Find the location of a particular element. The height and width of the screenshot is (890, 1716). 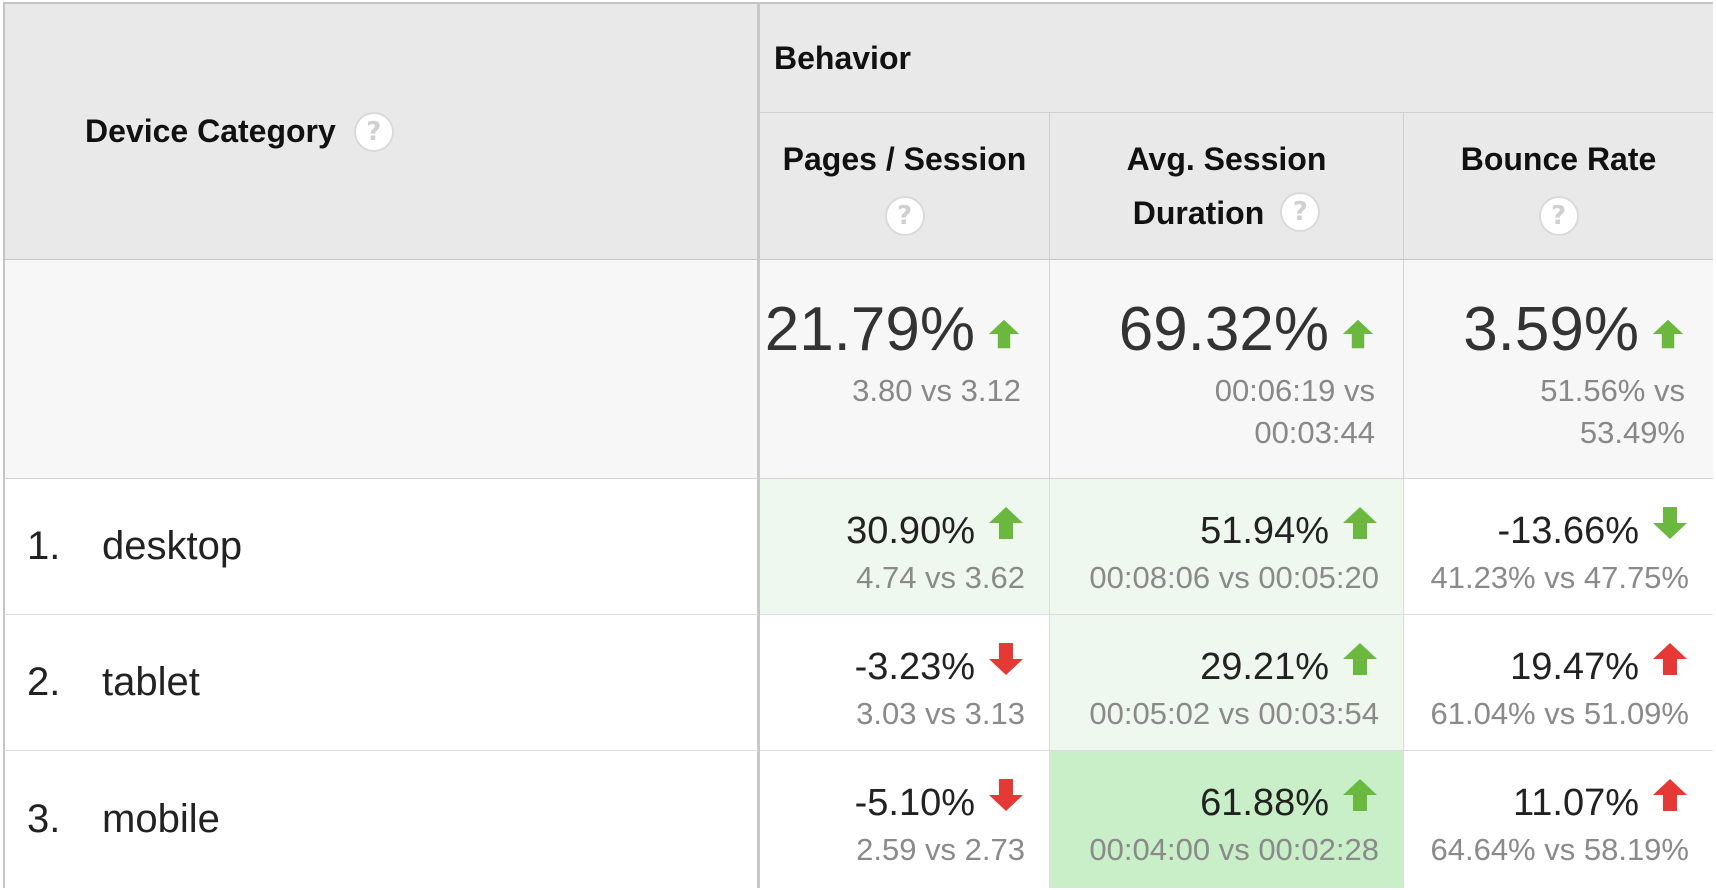

summary-comparison-line2: 00:03:44 is located at coordinates (1314, 432).